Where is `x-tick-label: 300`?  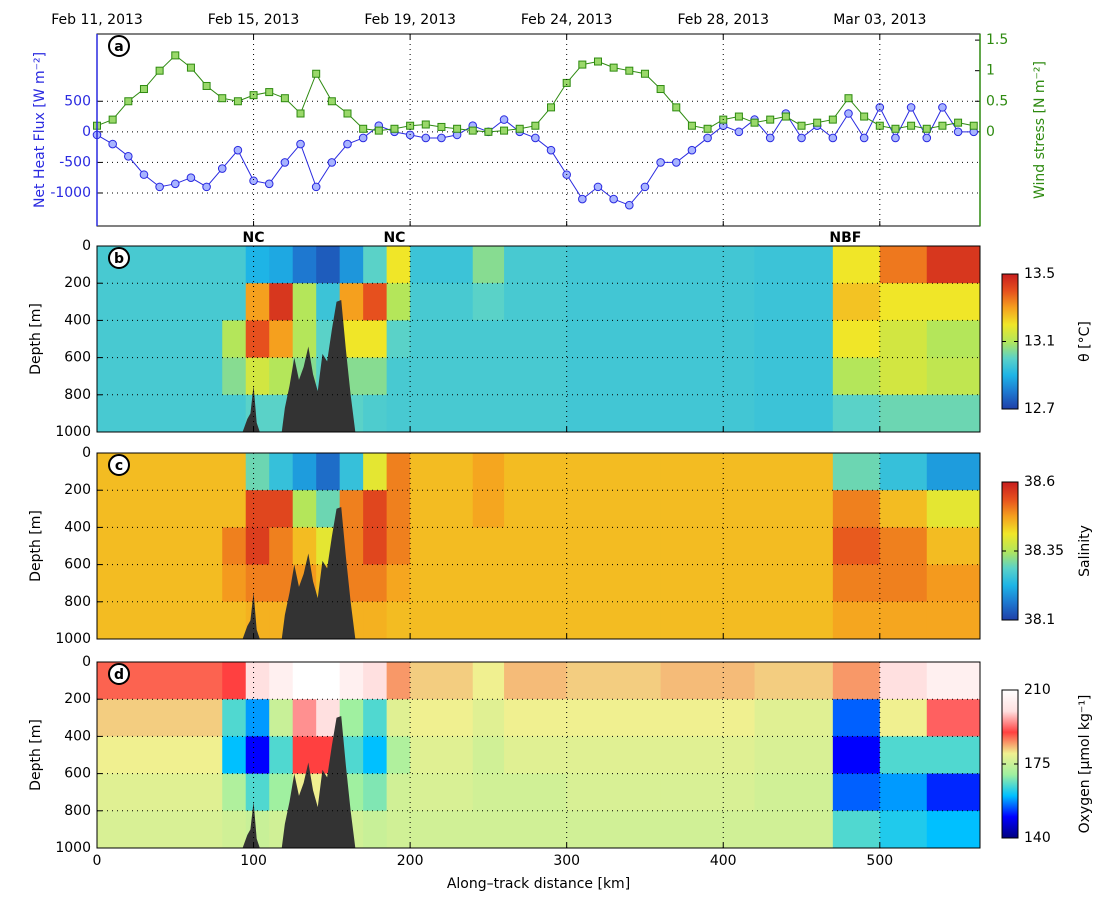
x-tick-label: 300 is located at coordinates (566, 861).